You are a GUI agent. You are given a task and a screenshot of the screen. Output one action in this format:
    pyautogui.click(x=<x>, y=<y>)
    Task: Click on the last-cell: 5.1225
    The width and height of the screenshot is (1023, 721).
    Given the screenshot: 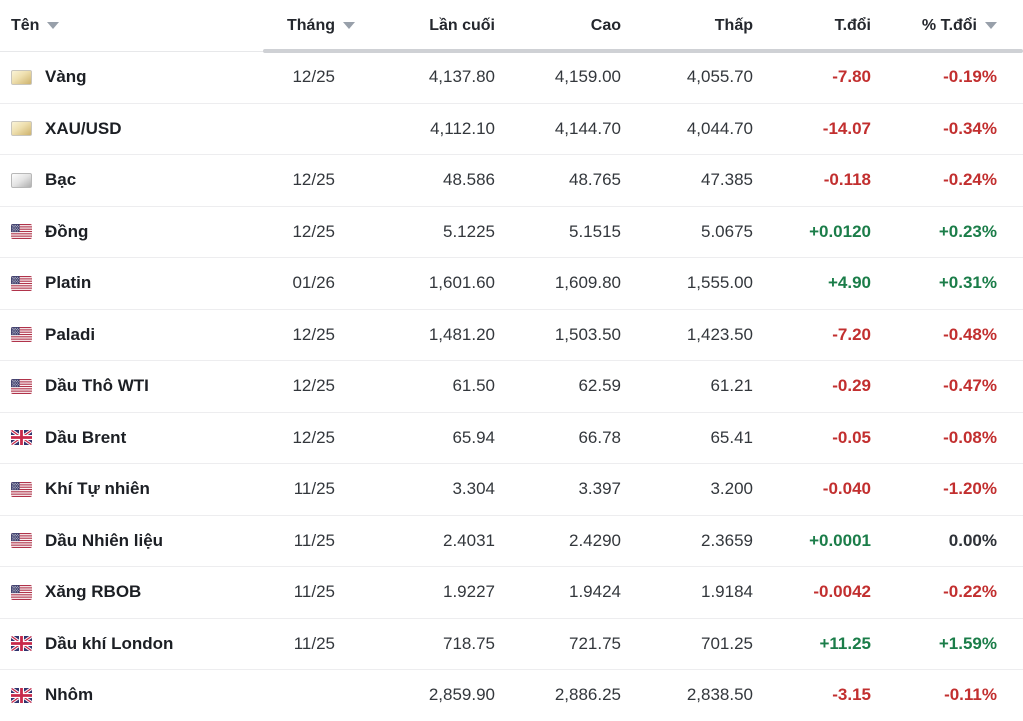 What is the action you would take?
    pyautogui.click(x=469, y=231)
    